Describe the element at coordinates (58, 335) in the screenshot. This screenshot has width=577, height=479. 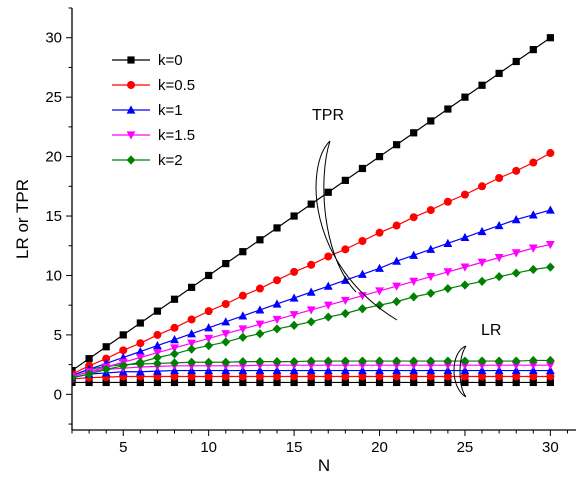
I see `y-tick-label: 5` at that location.